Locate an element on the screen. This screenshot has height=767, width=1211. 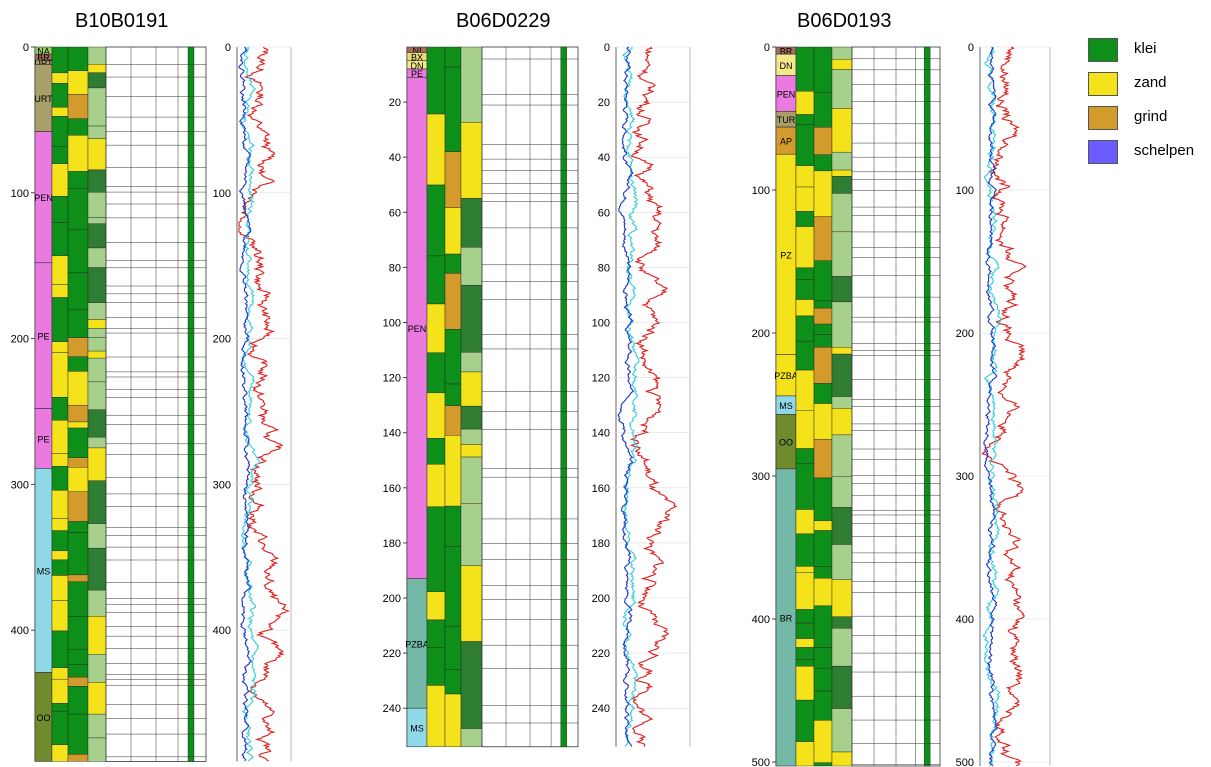
unit-label: NI is located at coordinates (417, 51).